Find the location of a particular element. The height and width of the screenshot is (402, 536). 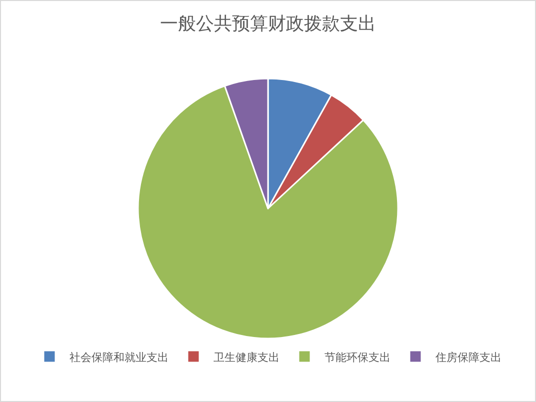

legend-label: 节能环保支出 is located at coordinates (357, 357).